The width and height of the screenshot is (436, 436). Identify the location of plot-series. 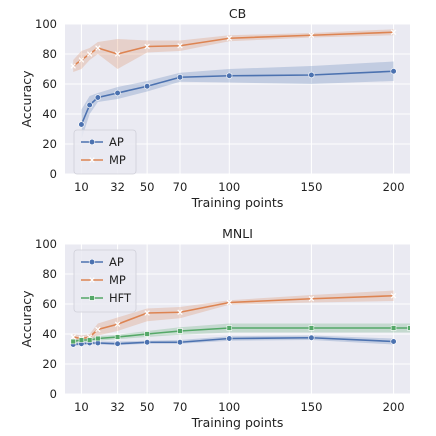
(240, 319).